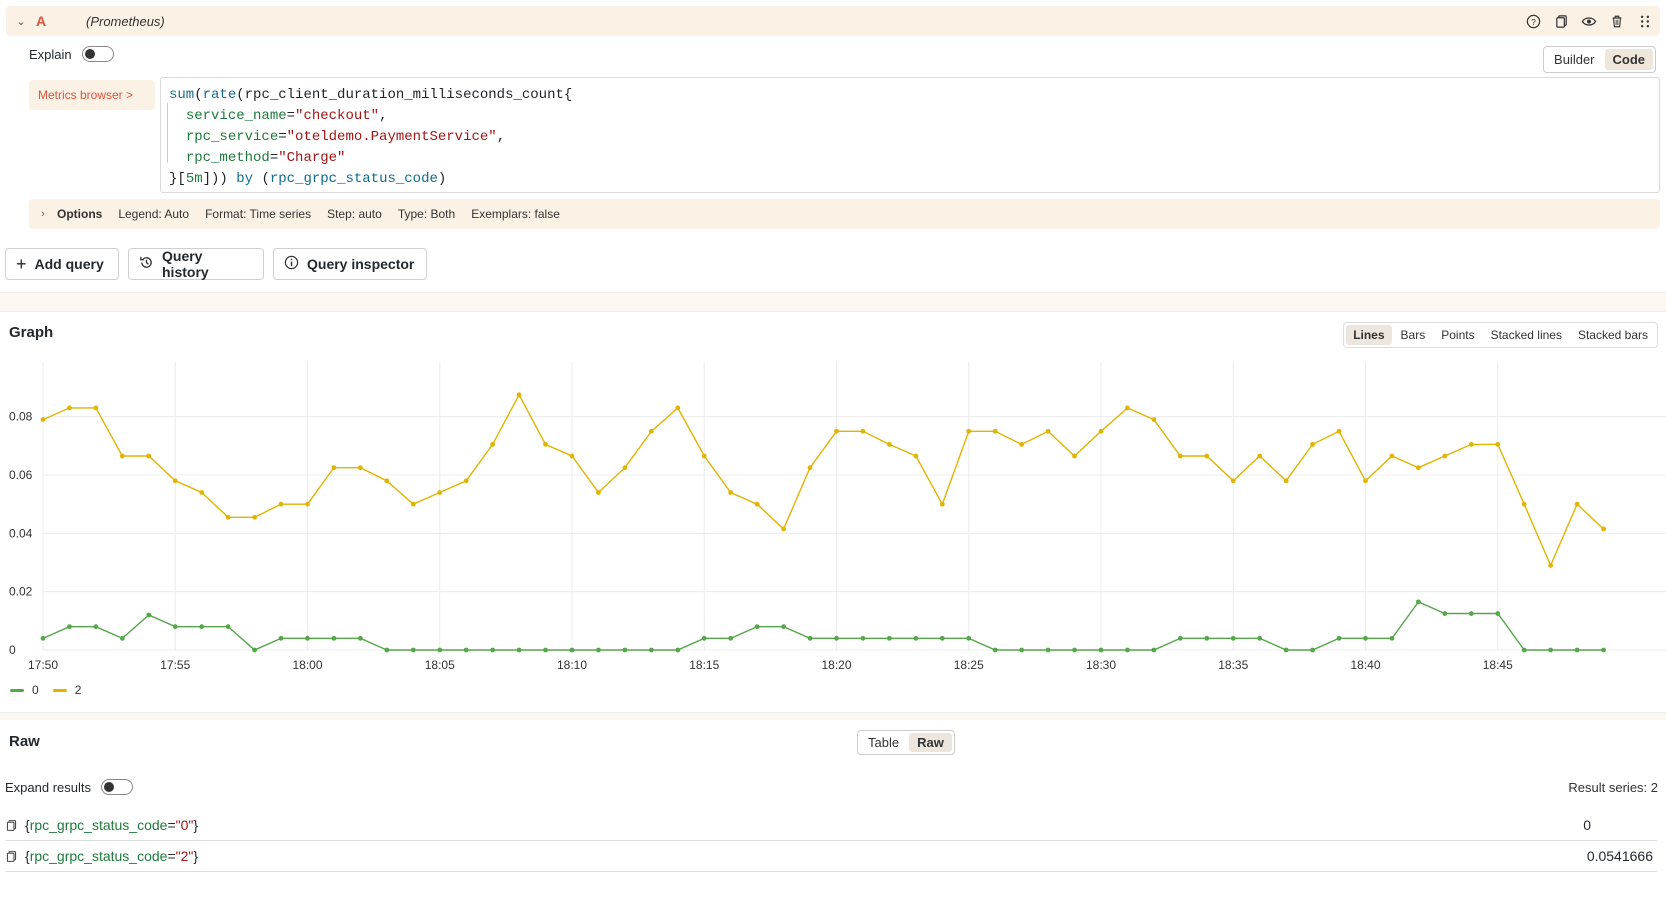 The width and height of the screenshot is (1666, 900). What do you see at coordinates (910, 116) in the screenshot?
I see `query-line-2: service_name="checkout",` at bounding box center [910, 116].